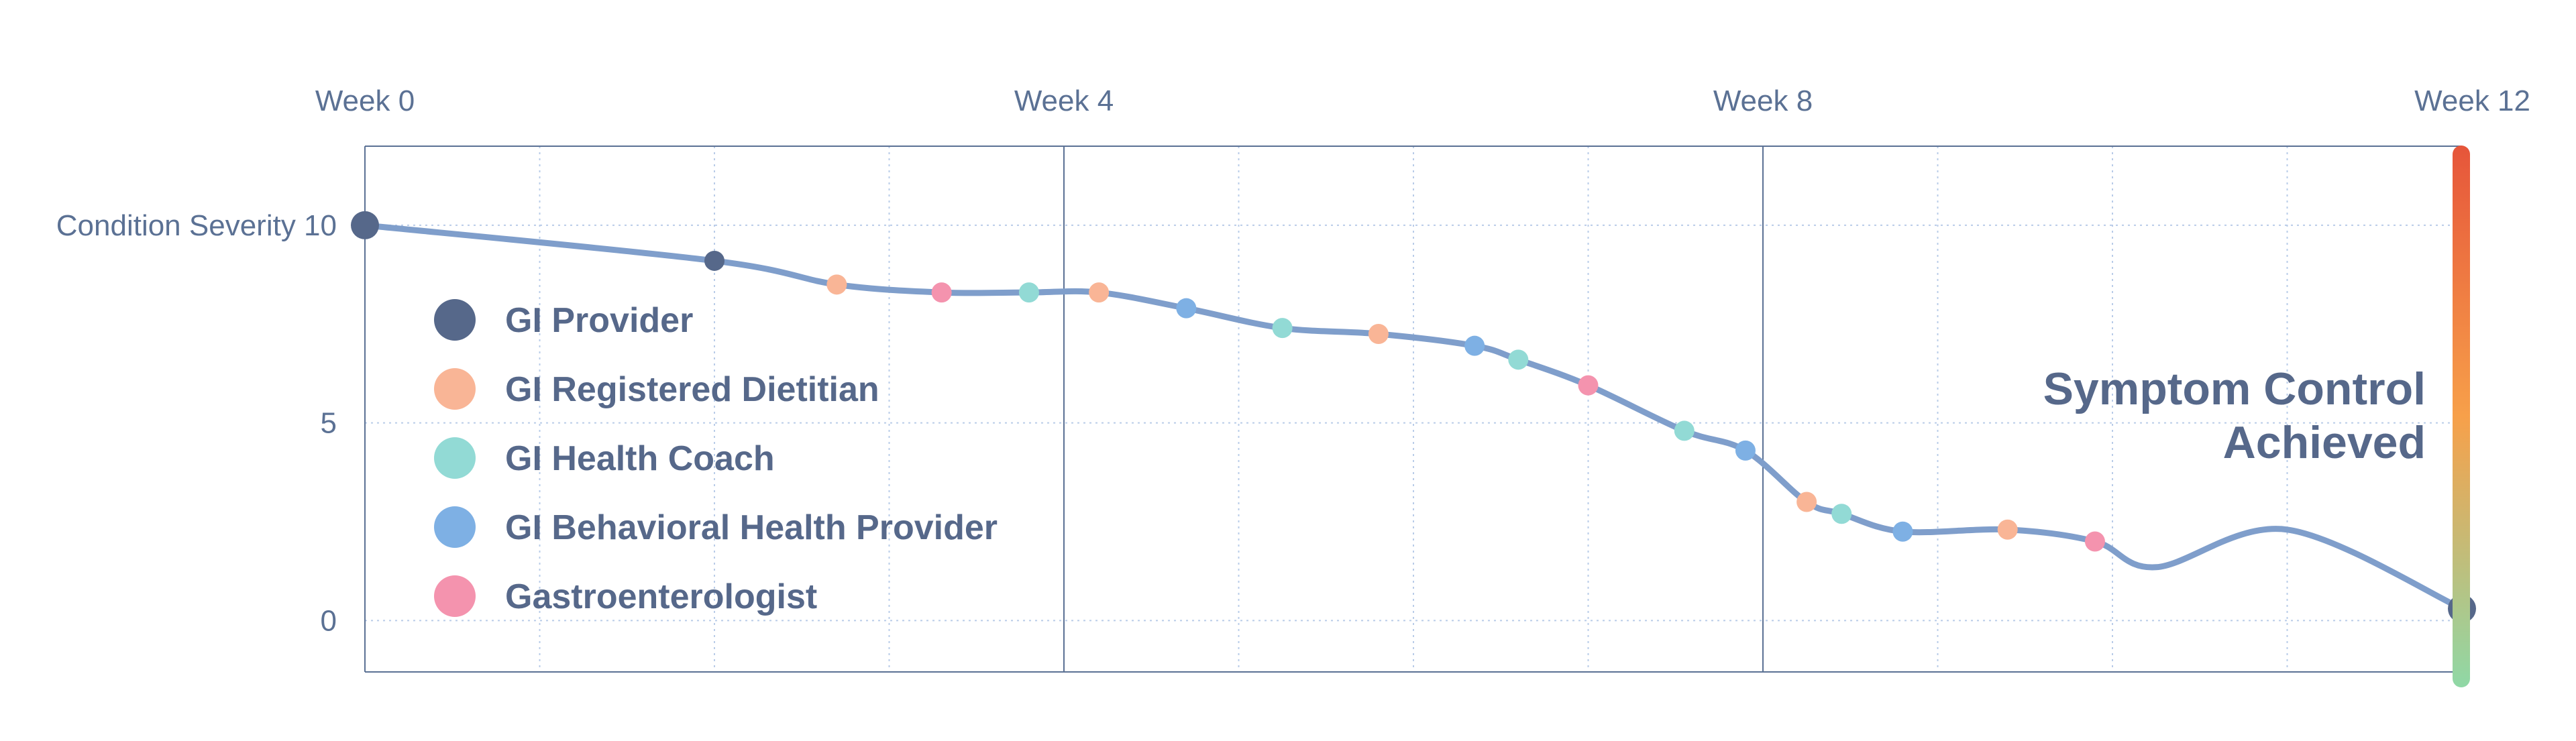  I want to click on y-tick-label: Condition Severity 10, so click(196, 225).